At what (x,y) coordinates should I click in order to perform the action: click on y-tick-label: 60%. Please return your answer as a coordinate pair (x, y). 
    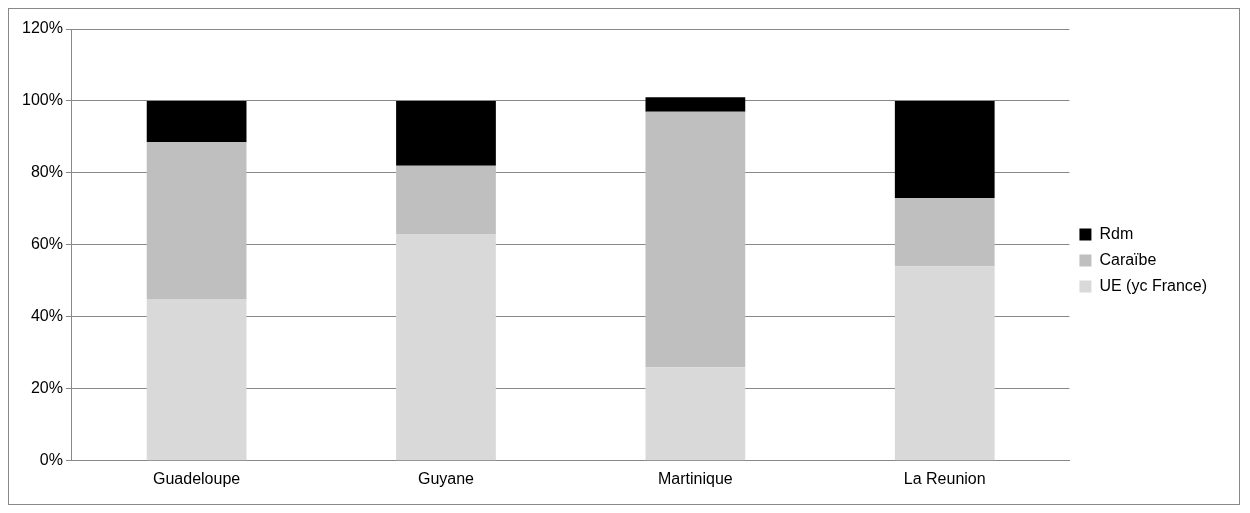
    Looking at the image, I should click on (46, 244).